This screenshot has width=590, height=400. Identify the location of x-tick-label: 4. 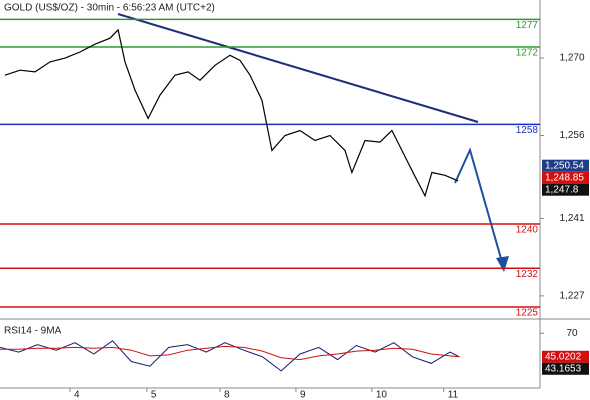
(77, 395).